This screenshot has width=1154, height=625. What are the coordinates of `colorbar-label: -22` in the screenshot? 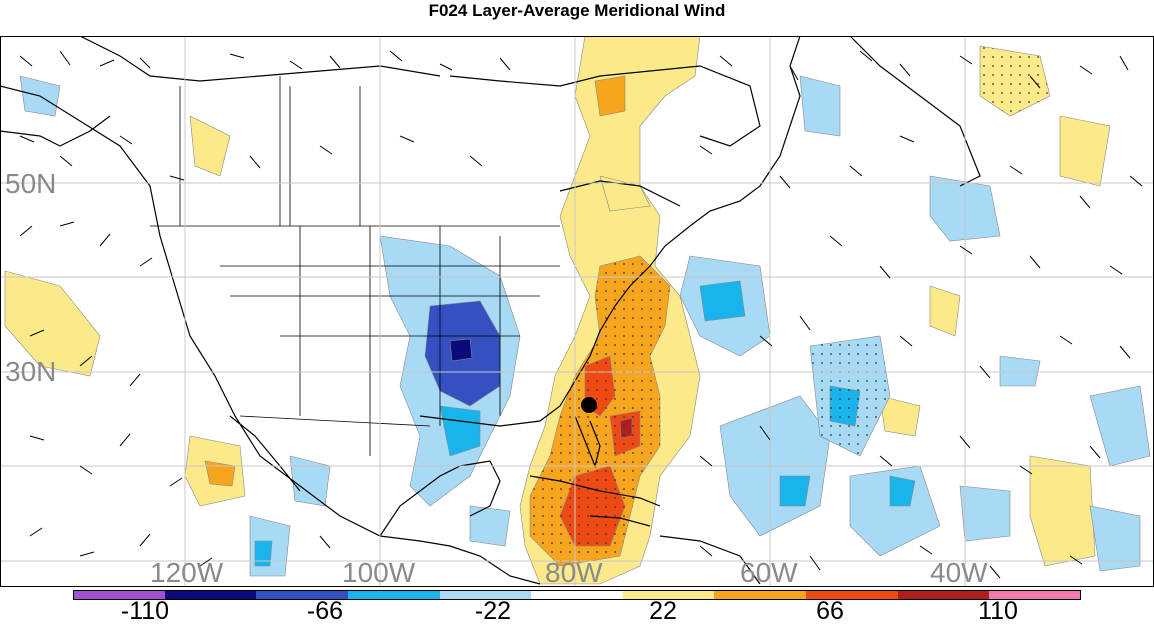 It's located at (493, 611).